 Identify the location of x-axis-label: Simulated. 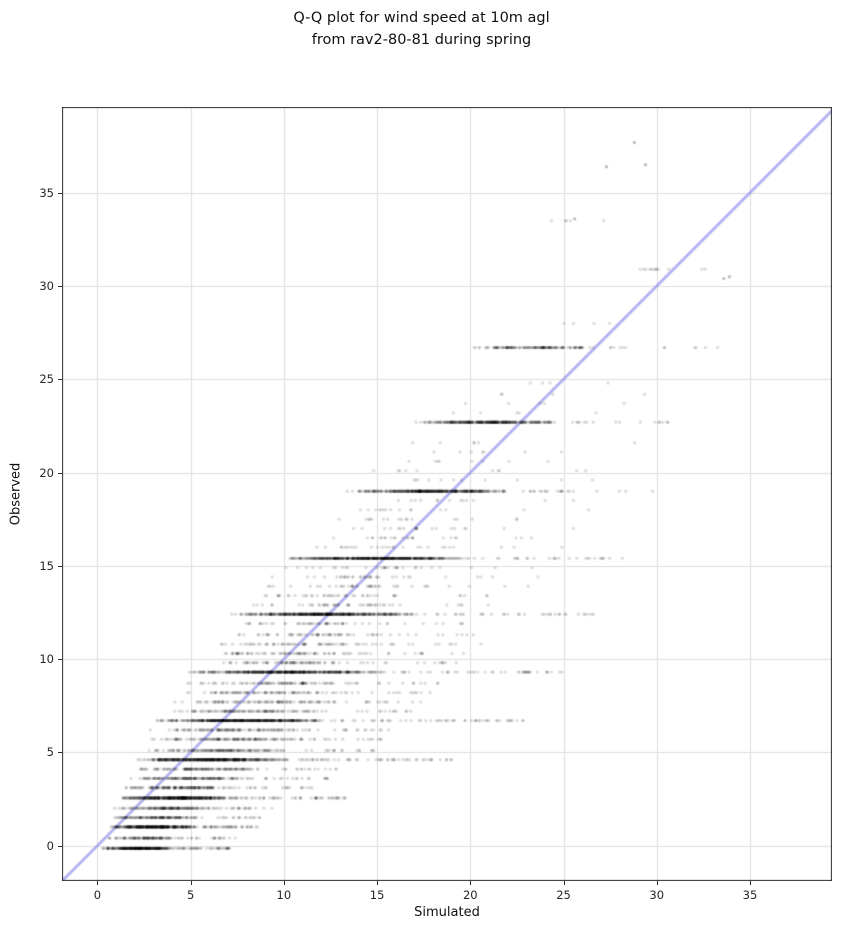
(447, 912).